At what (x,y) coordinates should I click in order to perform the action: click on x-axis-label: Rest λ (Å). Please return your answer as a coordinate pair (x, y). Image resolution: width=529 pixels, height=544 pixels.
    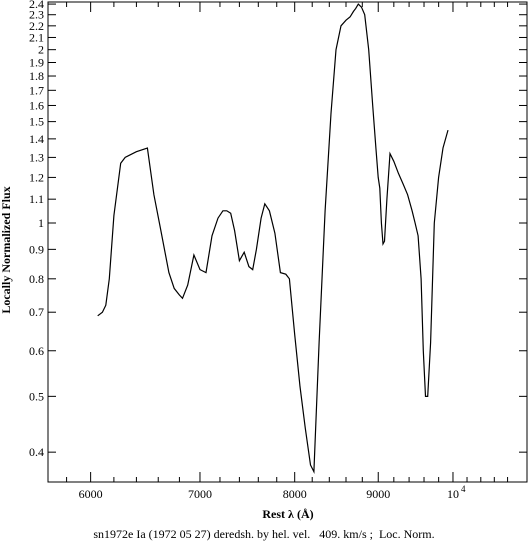
    Looking at the image, I should click on (287, 514).